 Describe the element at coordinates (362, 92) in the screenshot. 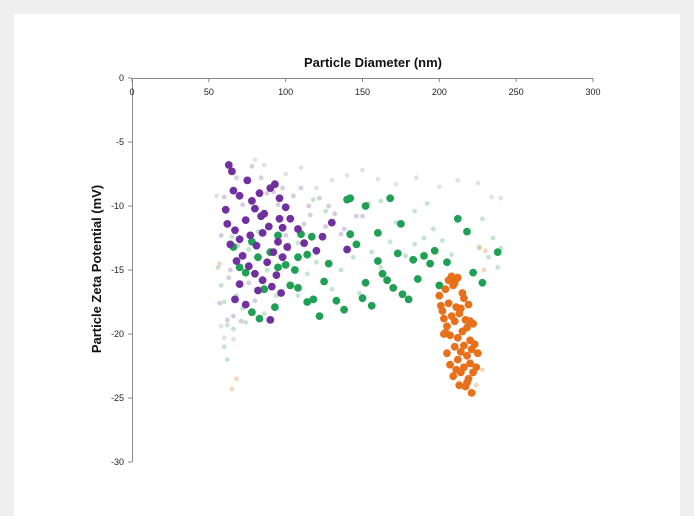

I see `x-tick-label: 150` at that location.